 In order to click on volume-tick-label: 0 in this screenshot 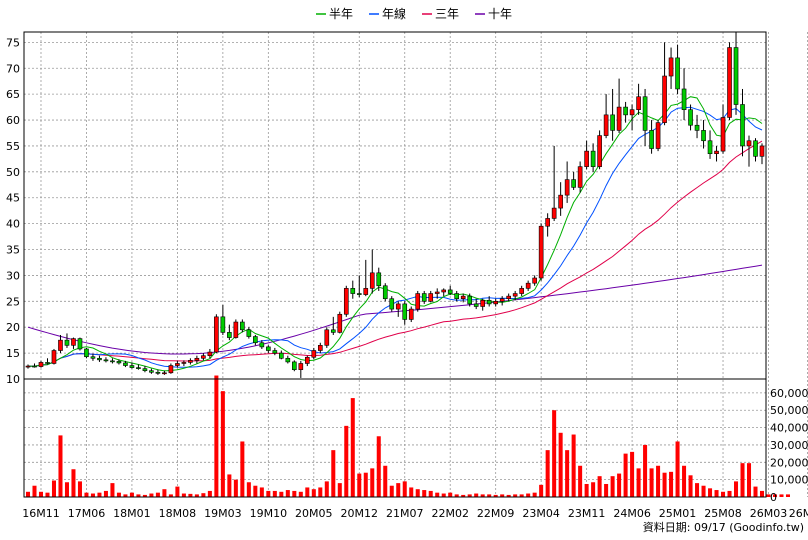, I will do `click(773, 497)`.